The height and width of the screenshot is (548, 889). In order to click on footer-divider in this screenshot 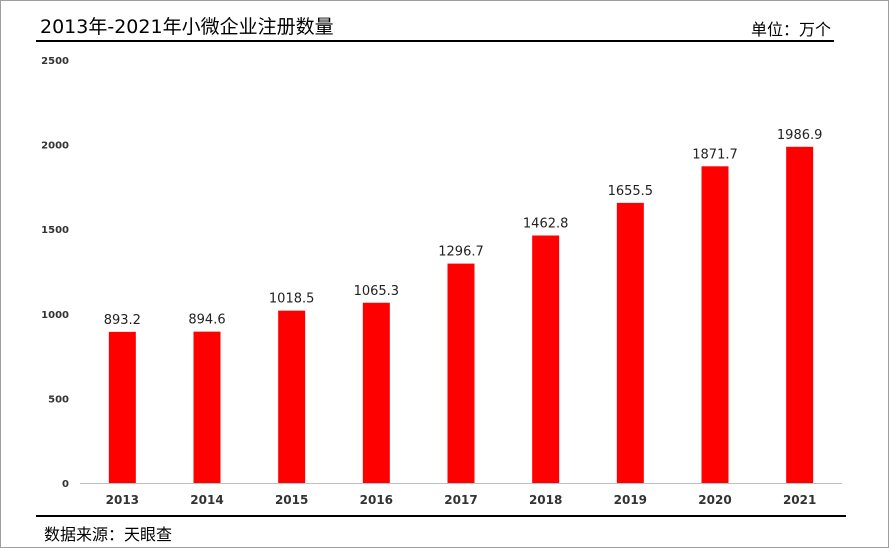, I will do `click(441, 516)`.